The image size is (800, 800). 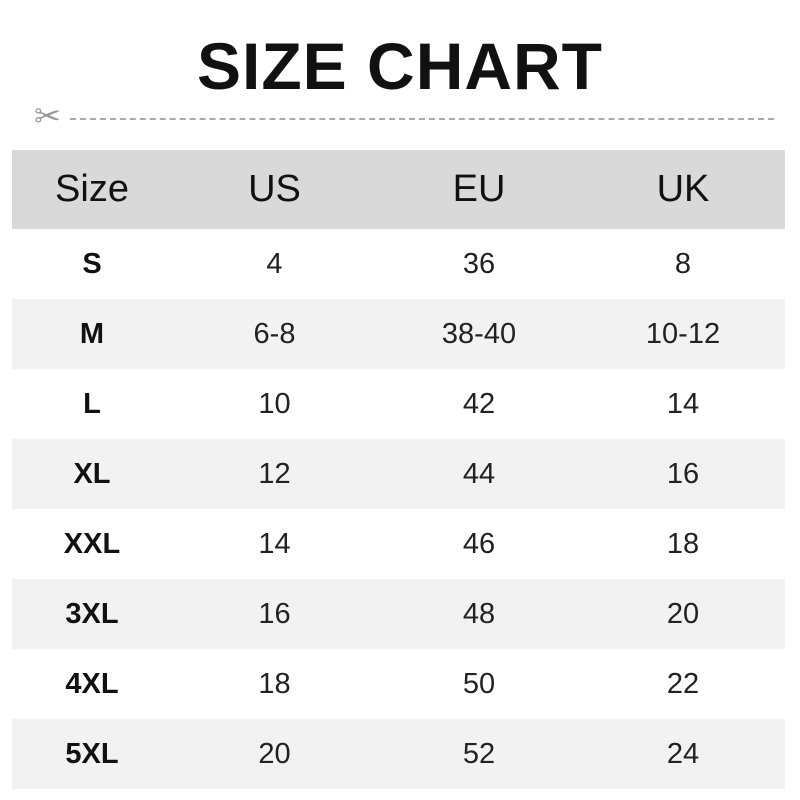 I want to click on value-cell: 4, so click(x=274, y=263).